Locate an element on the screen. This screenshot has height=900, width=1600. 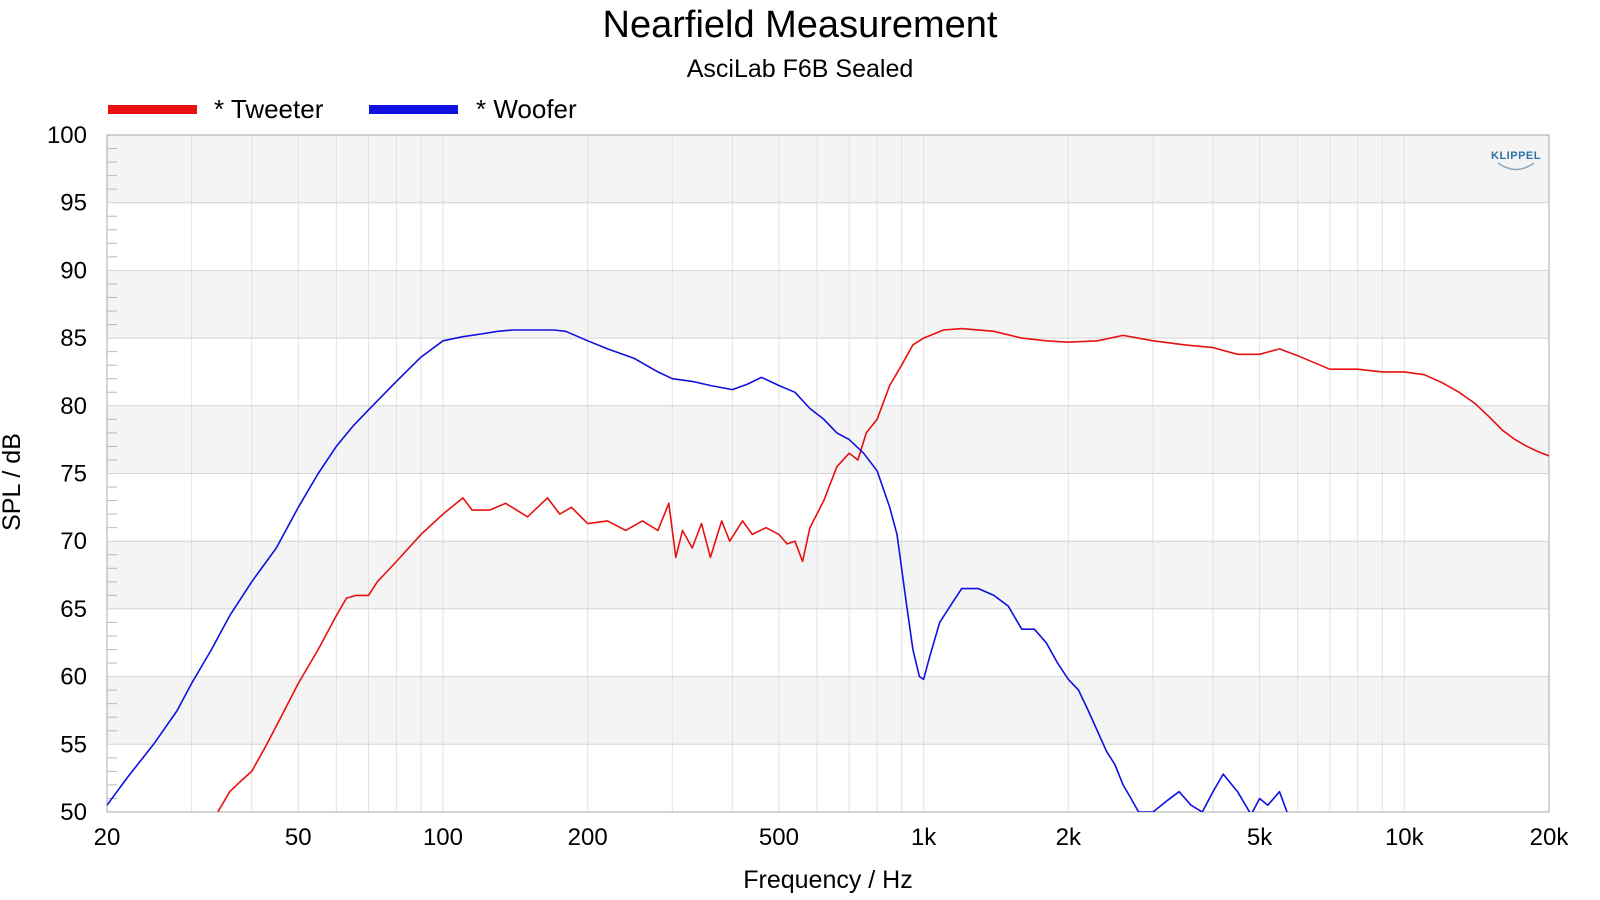
x-axis-ticks: 20 50 100 200 500 1k 2k 5k 10k 20k is located at coordinates (832, 837).